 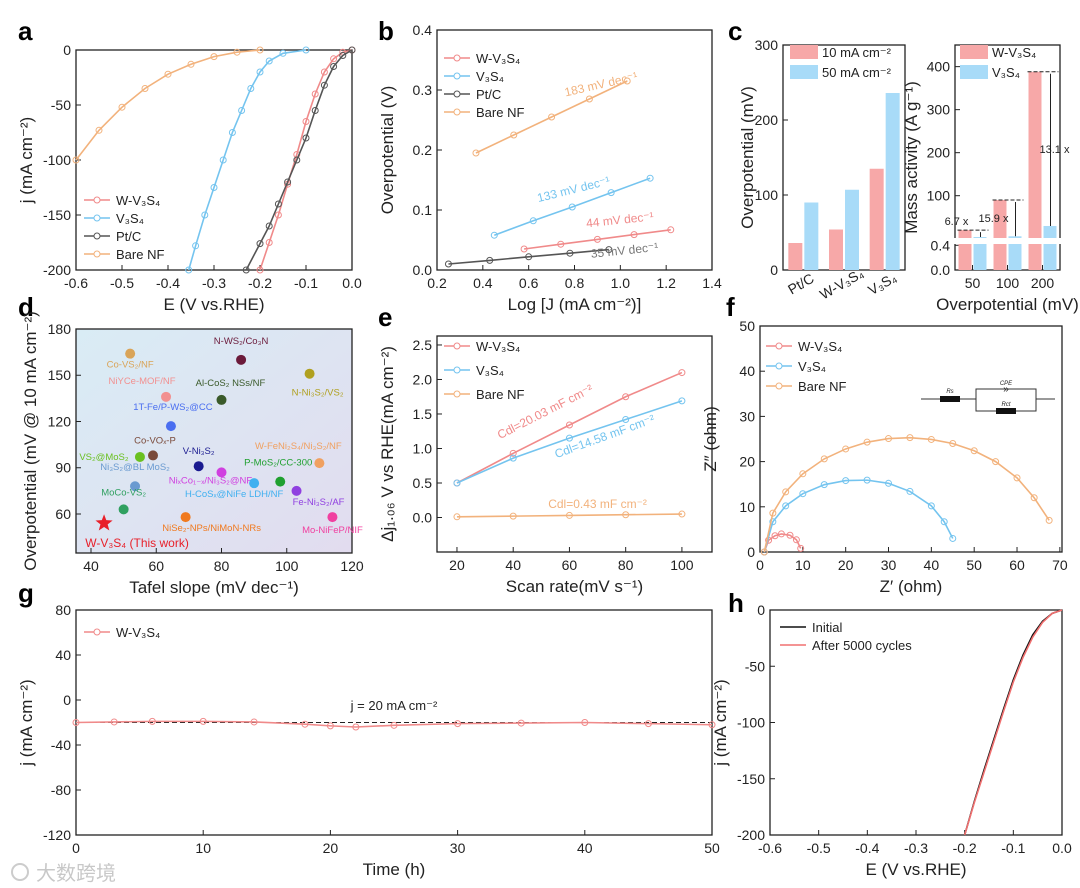 I want to click on y-tick-label: 0.2, so click(x=423, y=150).